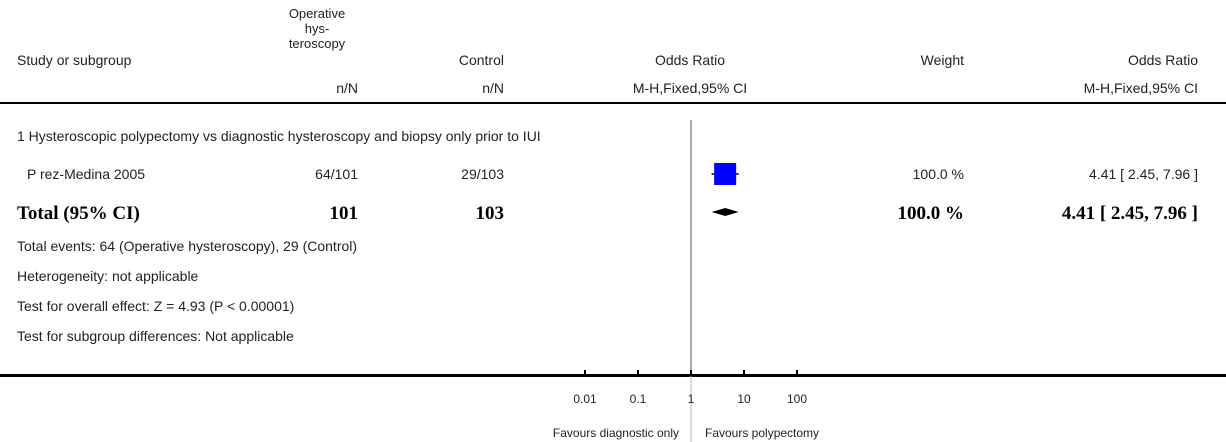  Describe the element at coordinates (1140, 88) in the screenshot. I see `effect-right-subheader: M-H,Fixed,95% CI` at that location.